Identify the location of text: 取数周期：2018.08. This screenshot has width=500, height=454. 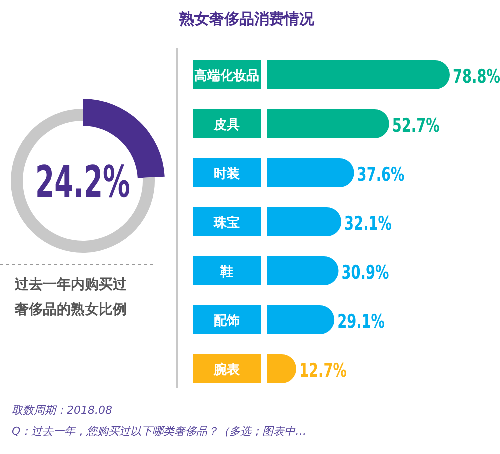
(62, 410).